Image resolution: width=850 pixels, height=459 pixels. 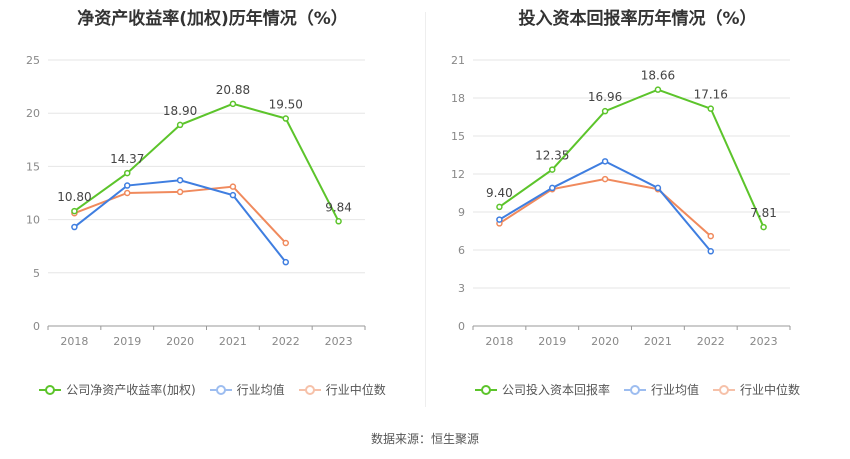 What do you see at coordinates (552, 156) in the screenshot?
I see `data-label: 12.35` at bounding box center [552, 156].